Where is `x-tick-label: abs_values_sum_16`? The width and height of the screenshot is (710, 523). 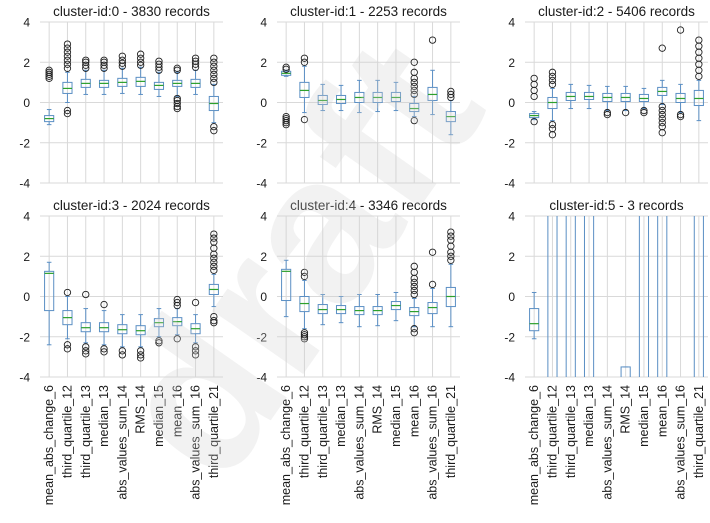
x-tick-label: abs_values_sum_16 is located at coordinates (196, 442).